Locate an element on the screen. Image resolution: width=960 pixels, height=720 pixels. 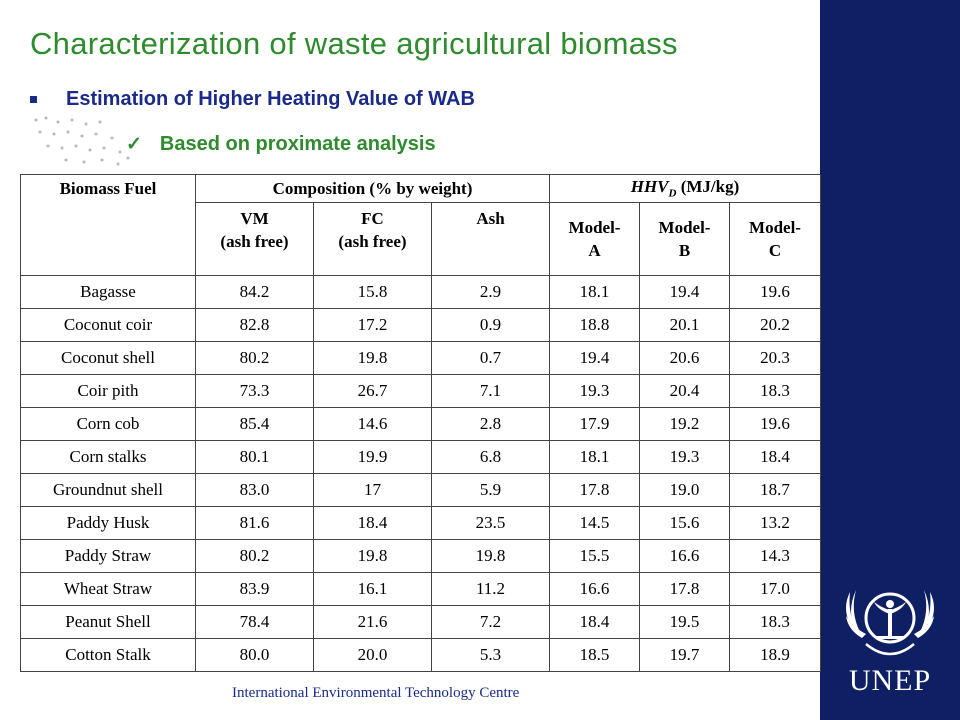
header-model-b: Model- B is located at coordinates (684, 239).